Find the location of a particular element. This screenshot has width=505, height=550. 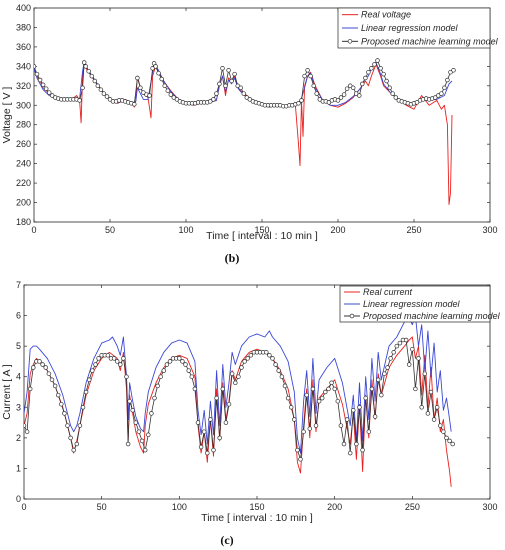

y-tick-label: 300 is located at coordinates (23, 105).